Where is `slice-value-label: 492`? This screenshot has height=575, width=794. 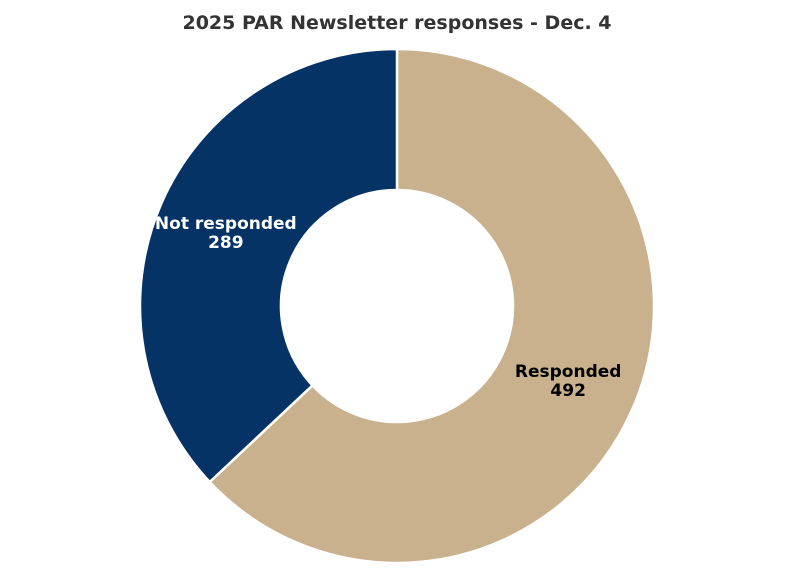 slice-value-label: 492 is located at coordinates (568, 391).